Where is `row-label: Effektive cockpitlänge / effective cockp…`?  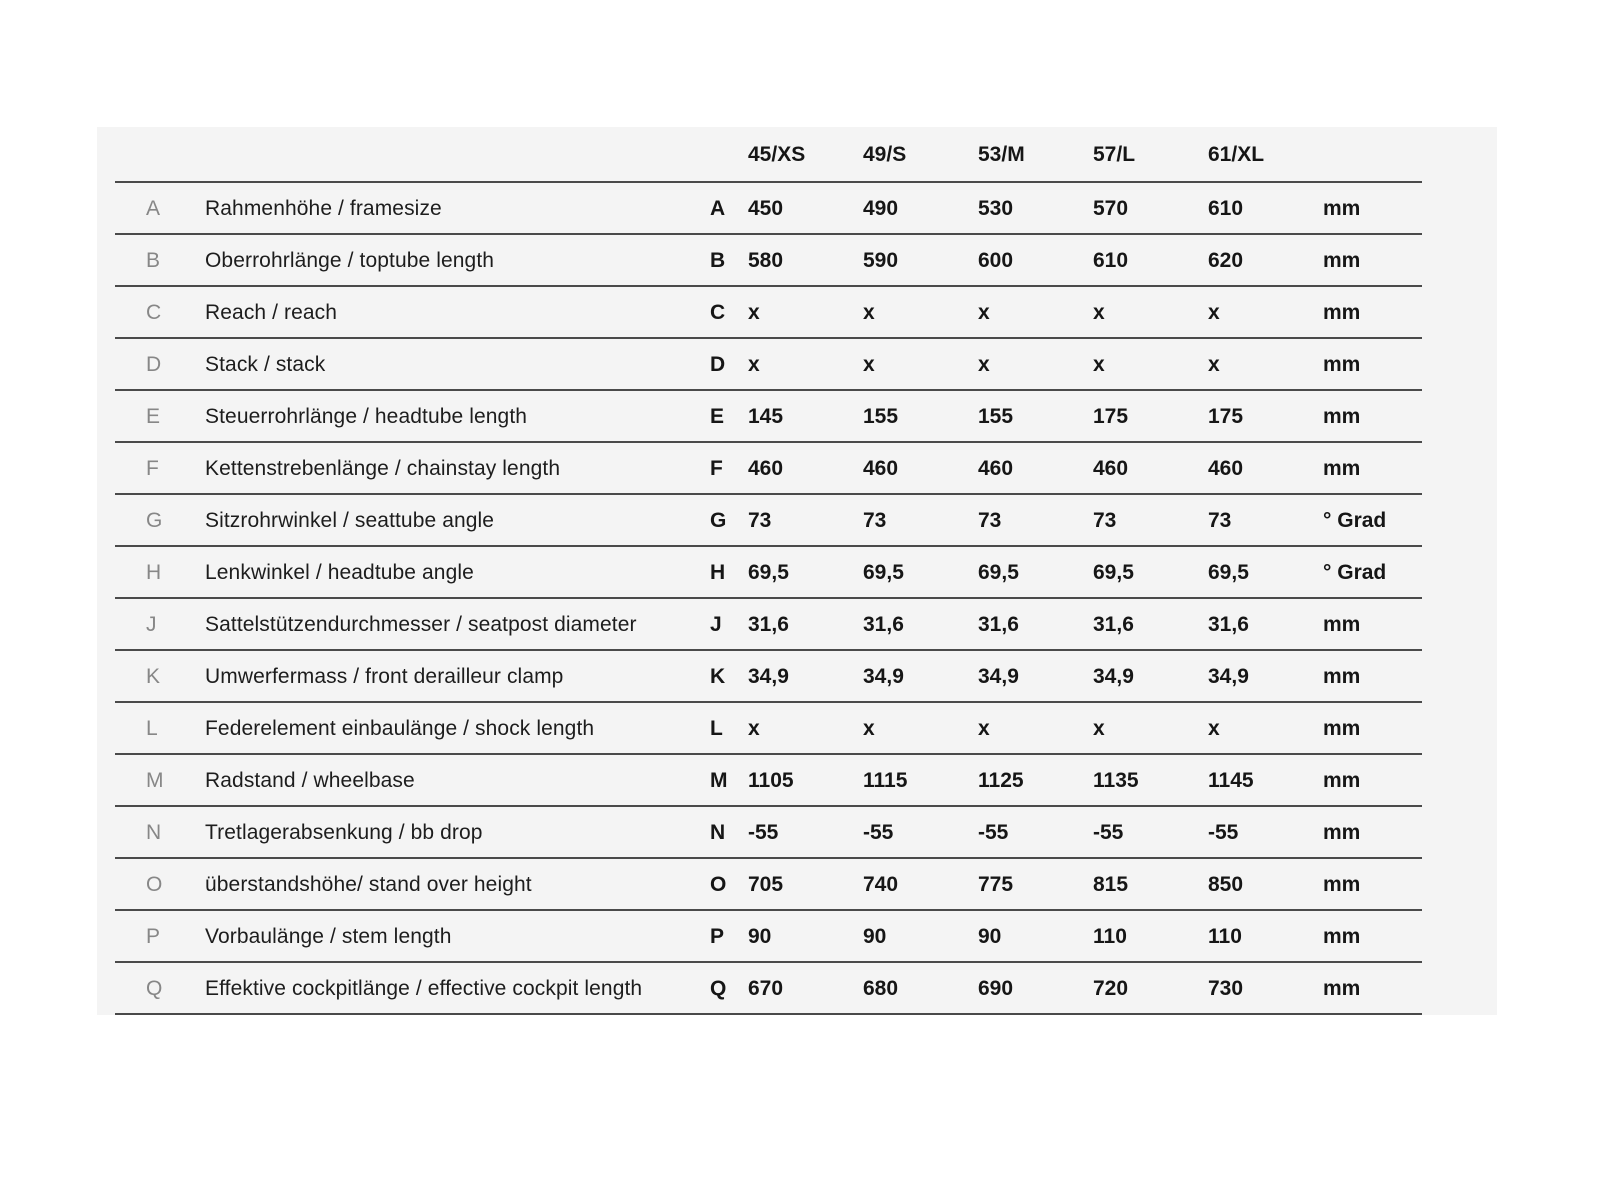
row-label: Effektive cockpitlänge / effective cockp… is located at coordinates (424, 988).